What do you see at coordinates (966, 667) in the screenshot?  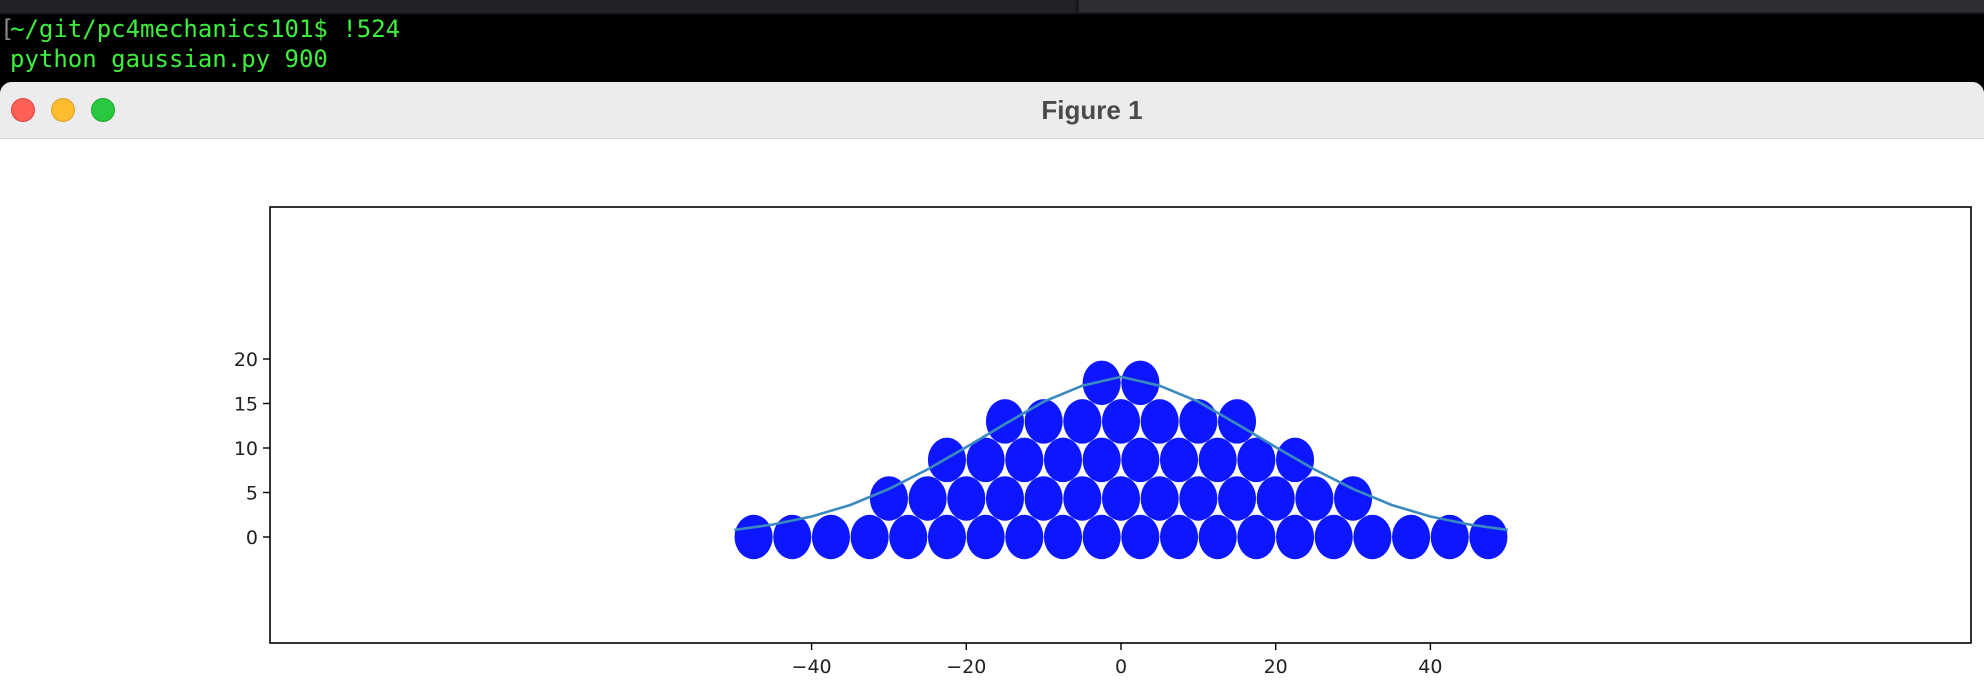 I see `x-tick-label: −20` at bounding box center [966, 667].